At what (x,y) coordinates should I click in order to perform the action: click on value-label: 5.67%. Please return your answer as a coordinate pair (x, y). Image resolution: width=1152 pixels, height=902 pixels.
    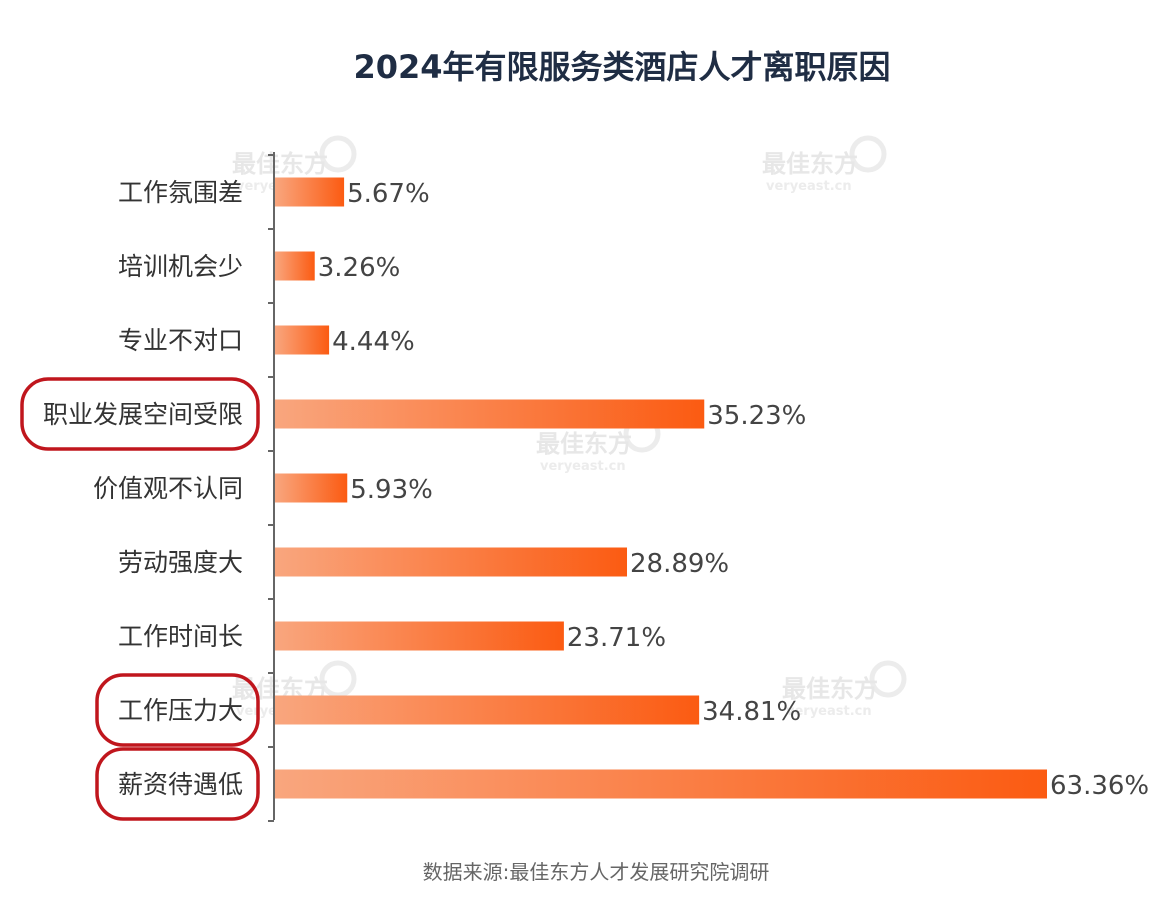
    Looking at the image, I should click on (388, 194).